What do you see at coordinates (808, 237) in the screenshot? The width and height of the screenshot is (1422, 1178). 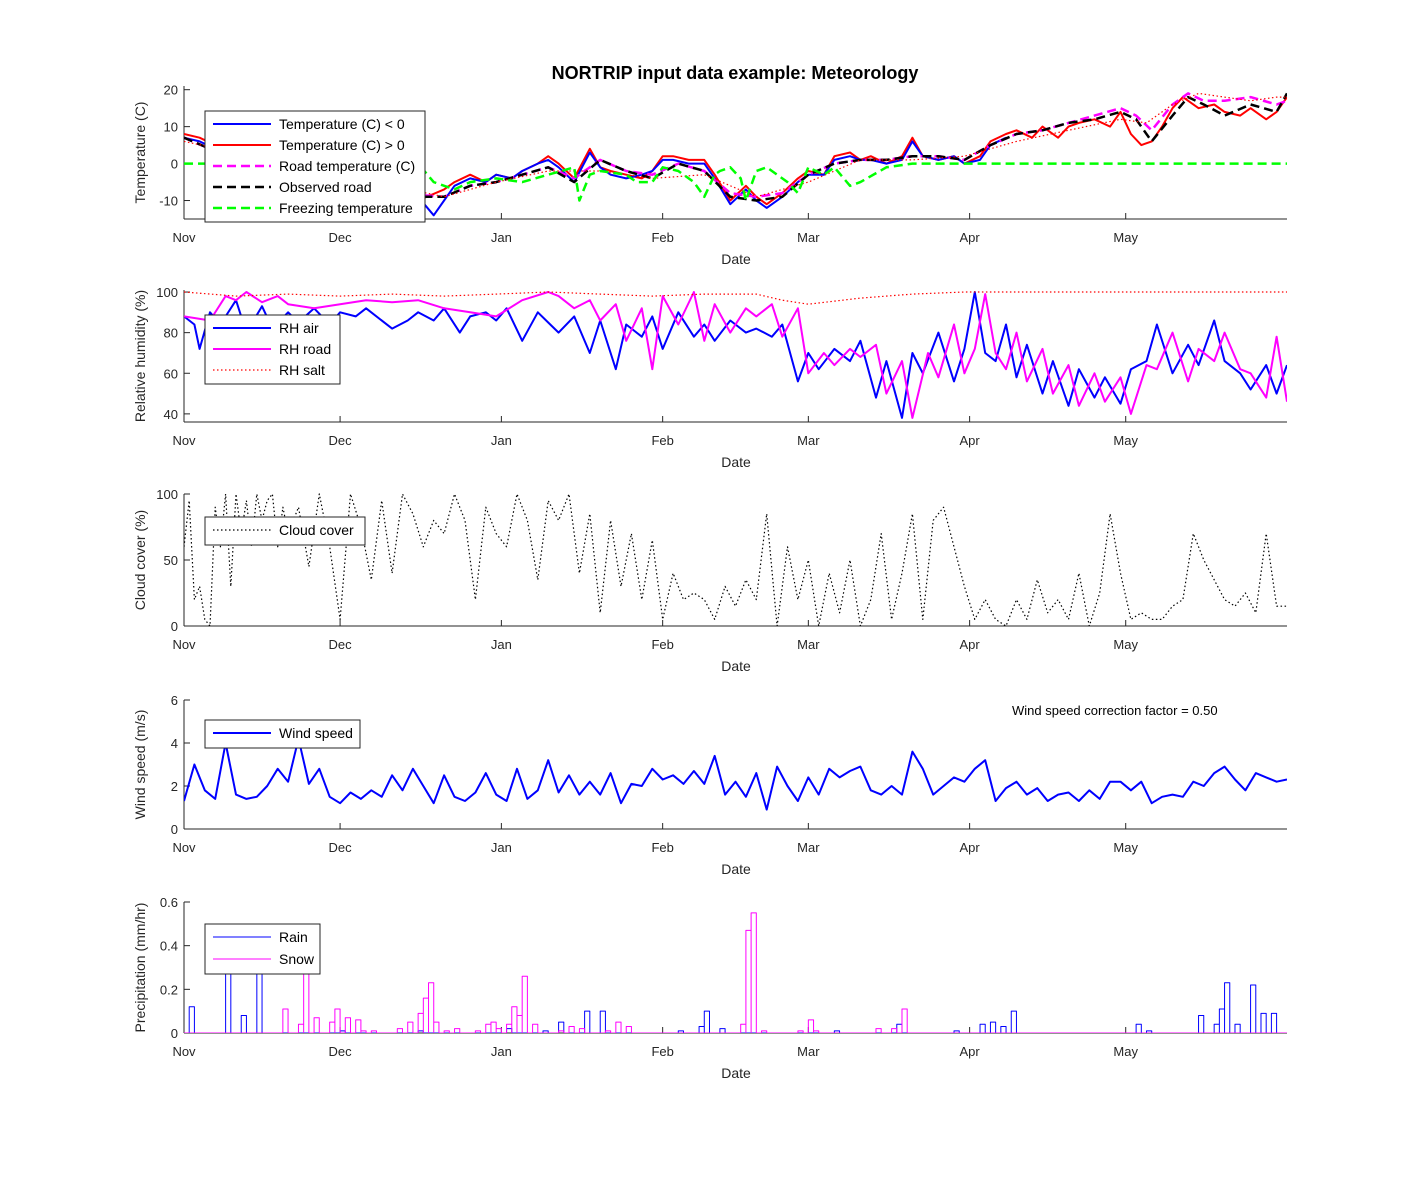 I see `temperature-xtick-label: Mar` at bounding box center [808, 237].